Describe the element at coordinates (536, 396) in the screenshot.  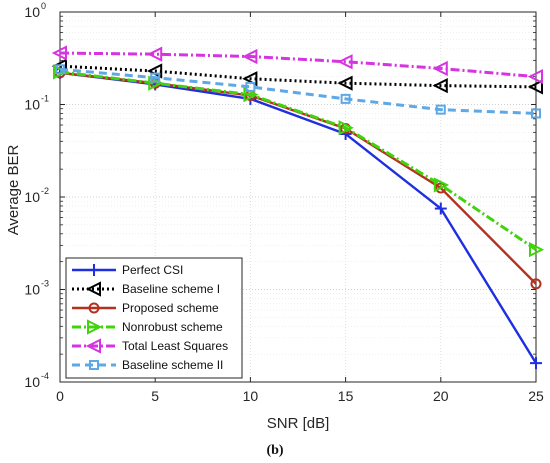
I see `x-tick-label: 25` at that location.